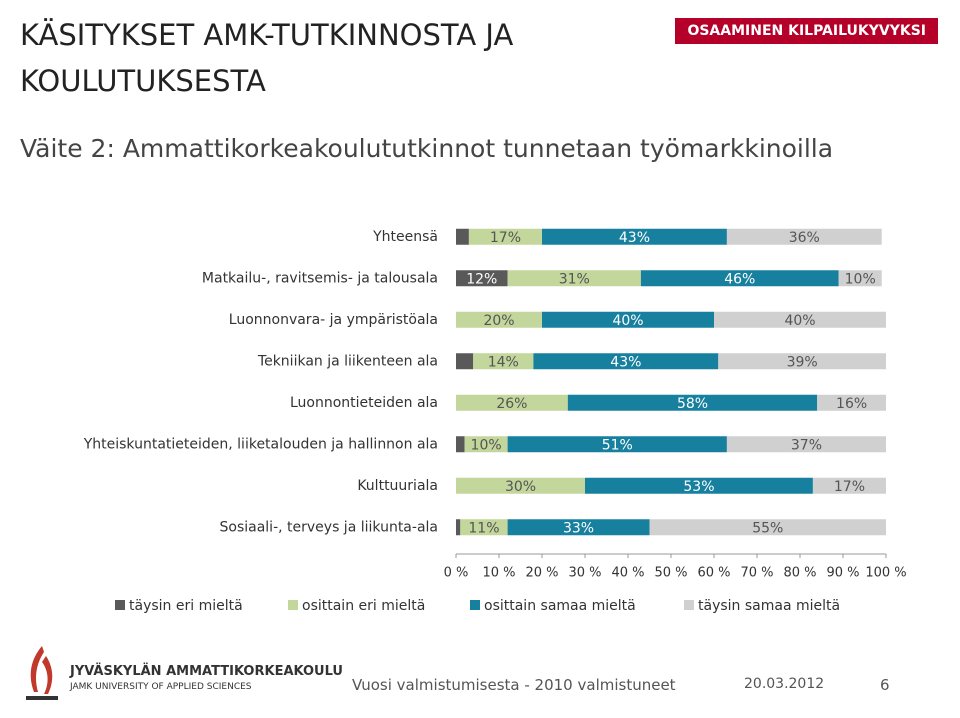 The height and width of the screenshot is (718, 960). What do you see at coordinates (806, 31) in the screenshot?
I see `badge: OSAAMINEN KILPAILUKYVYKSI` at bounding box center [806, 31].